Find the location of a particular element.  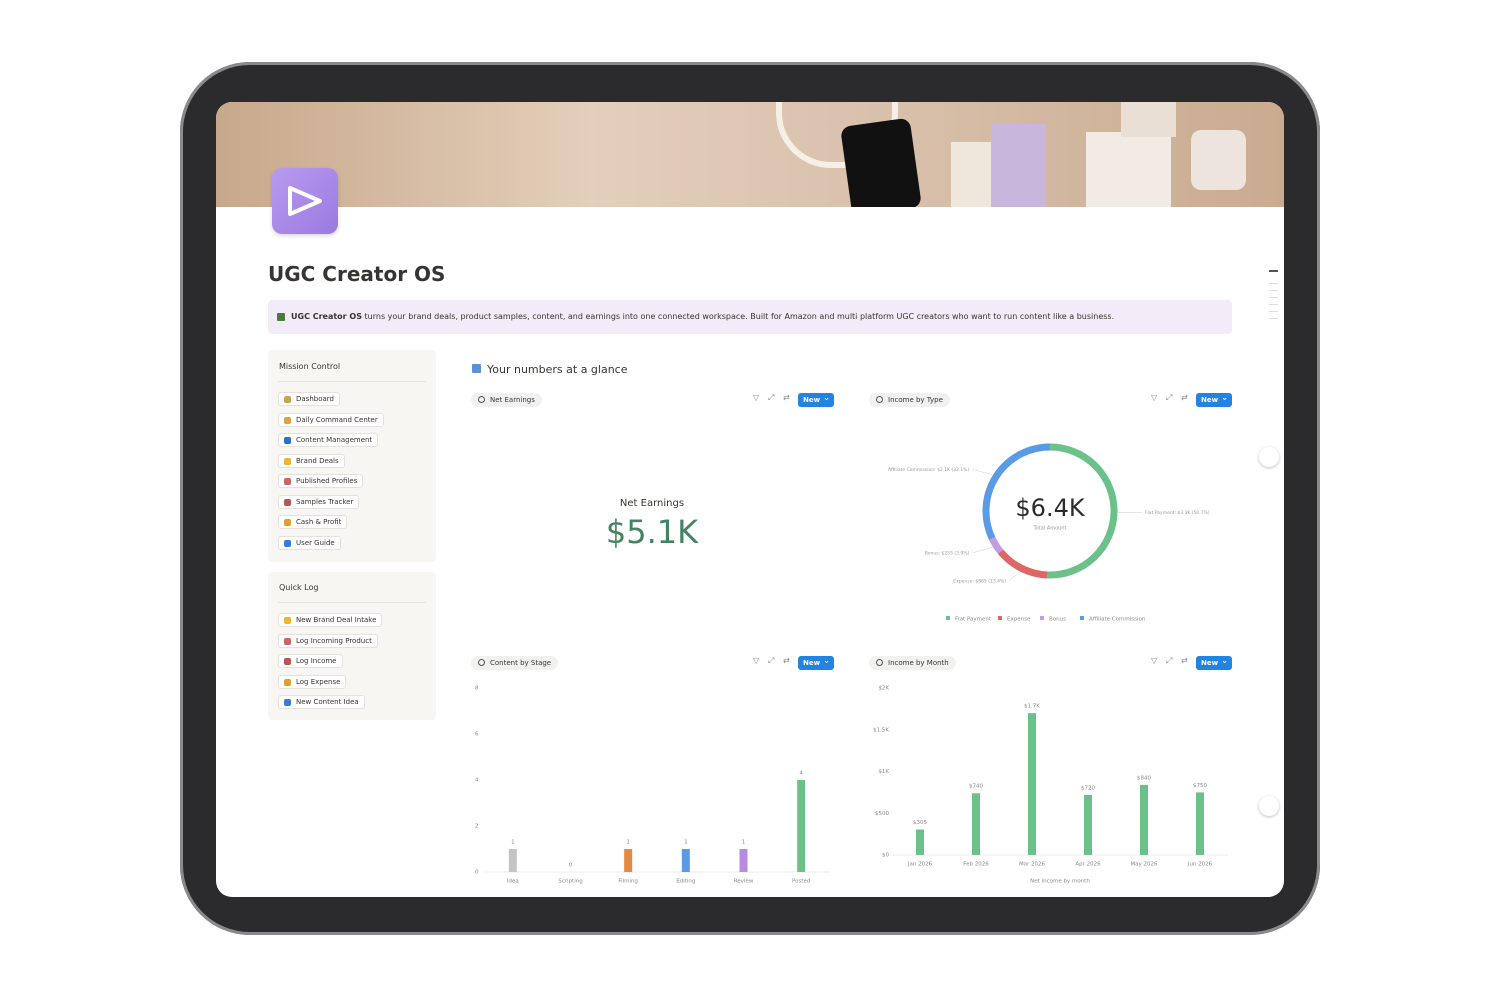

divider is located at coordinates (352, 602).